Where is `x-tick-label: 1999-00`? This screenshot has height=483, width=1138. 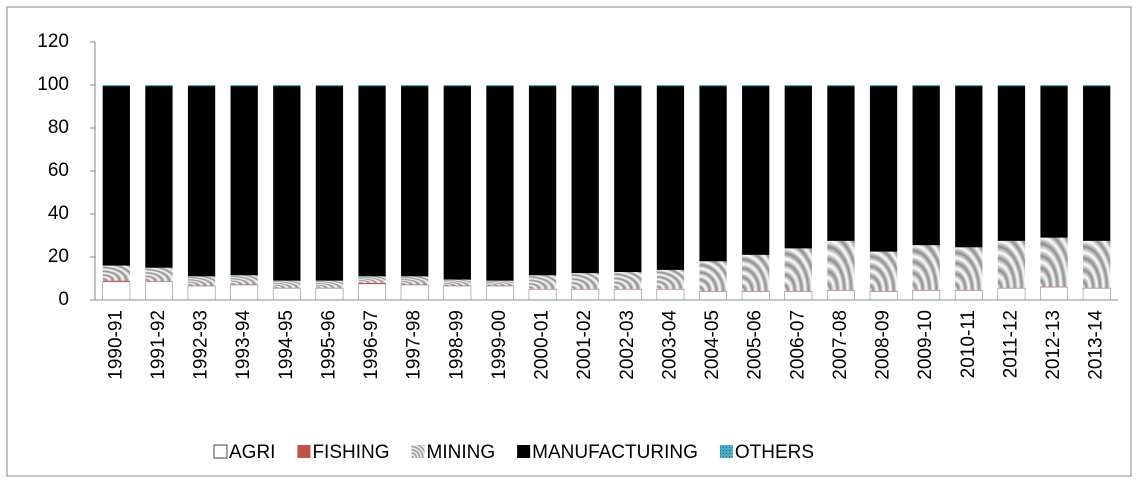
x-tick-label: 1999-00 is located at coordinates (499, 345).